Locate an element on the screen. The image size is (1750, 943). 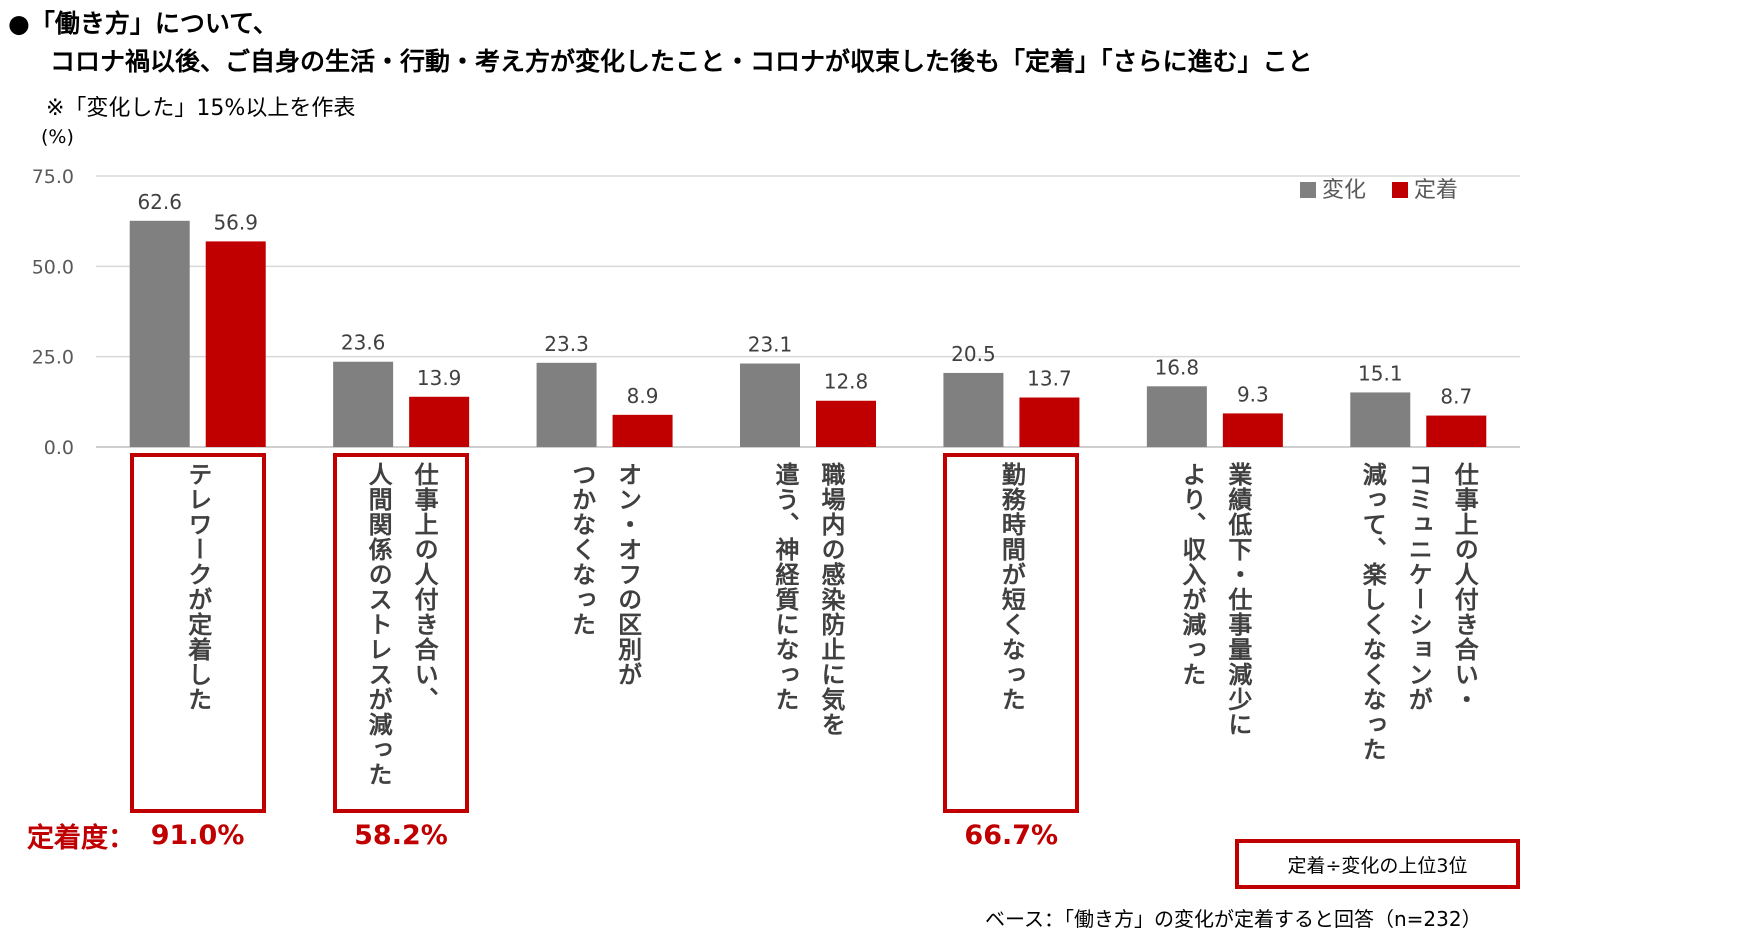
data-label: 16.8 is located at coordinates (1177, 367).